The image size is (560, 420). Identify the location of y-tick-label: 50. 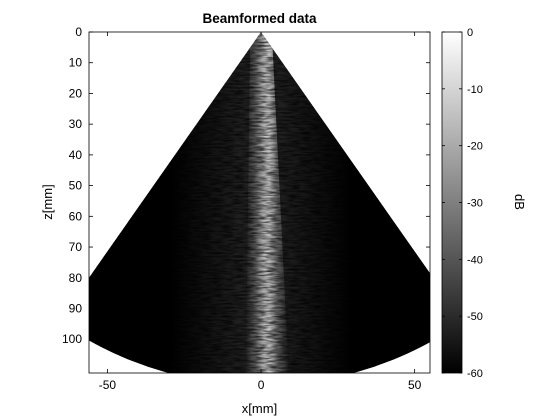
(76, 186).